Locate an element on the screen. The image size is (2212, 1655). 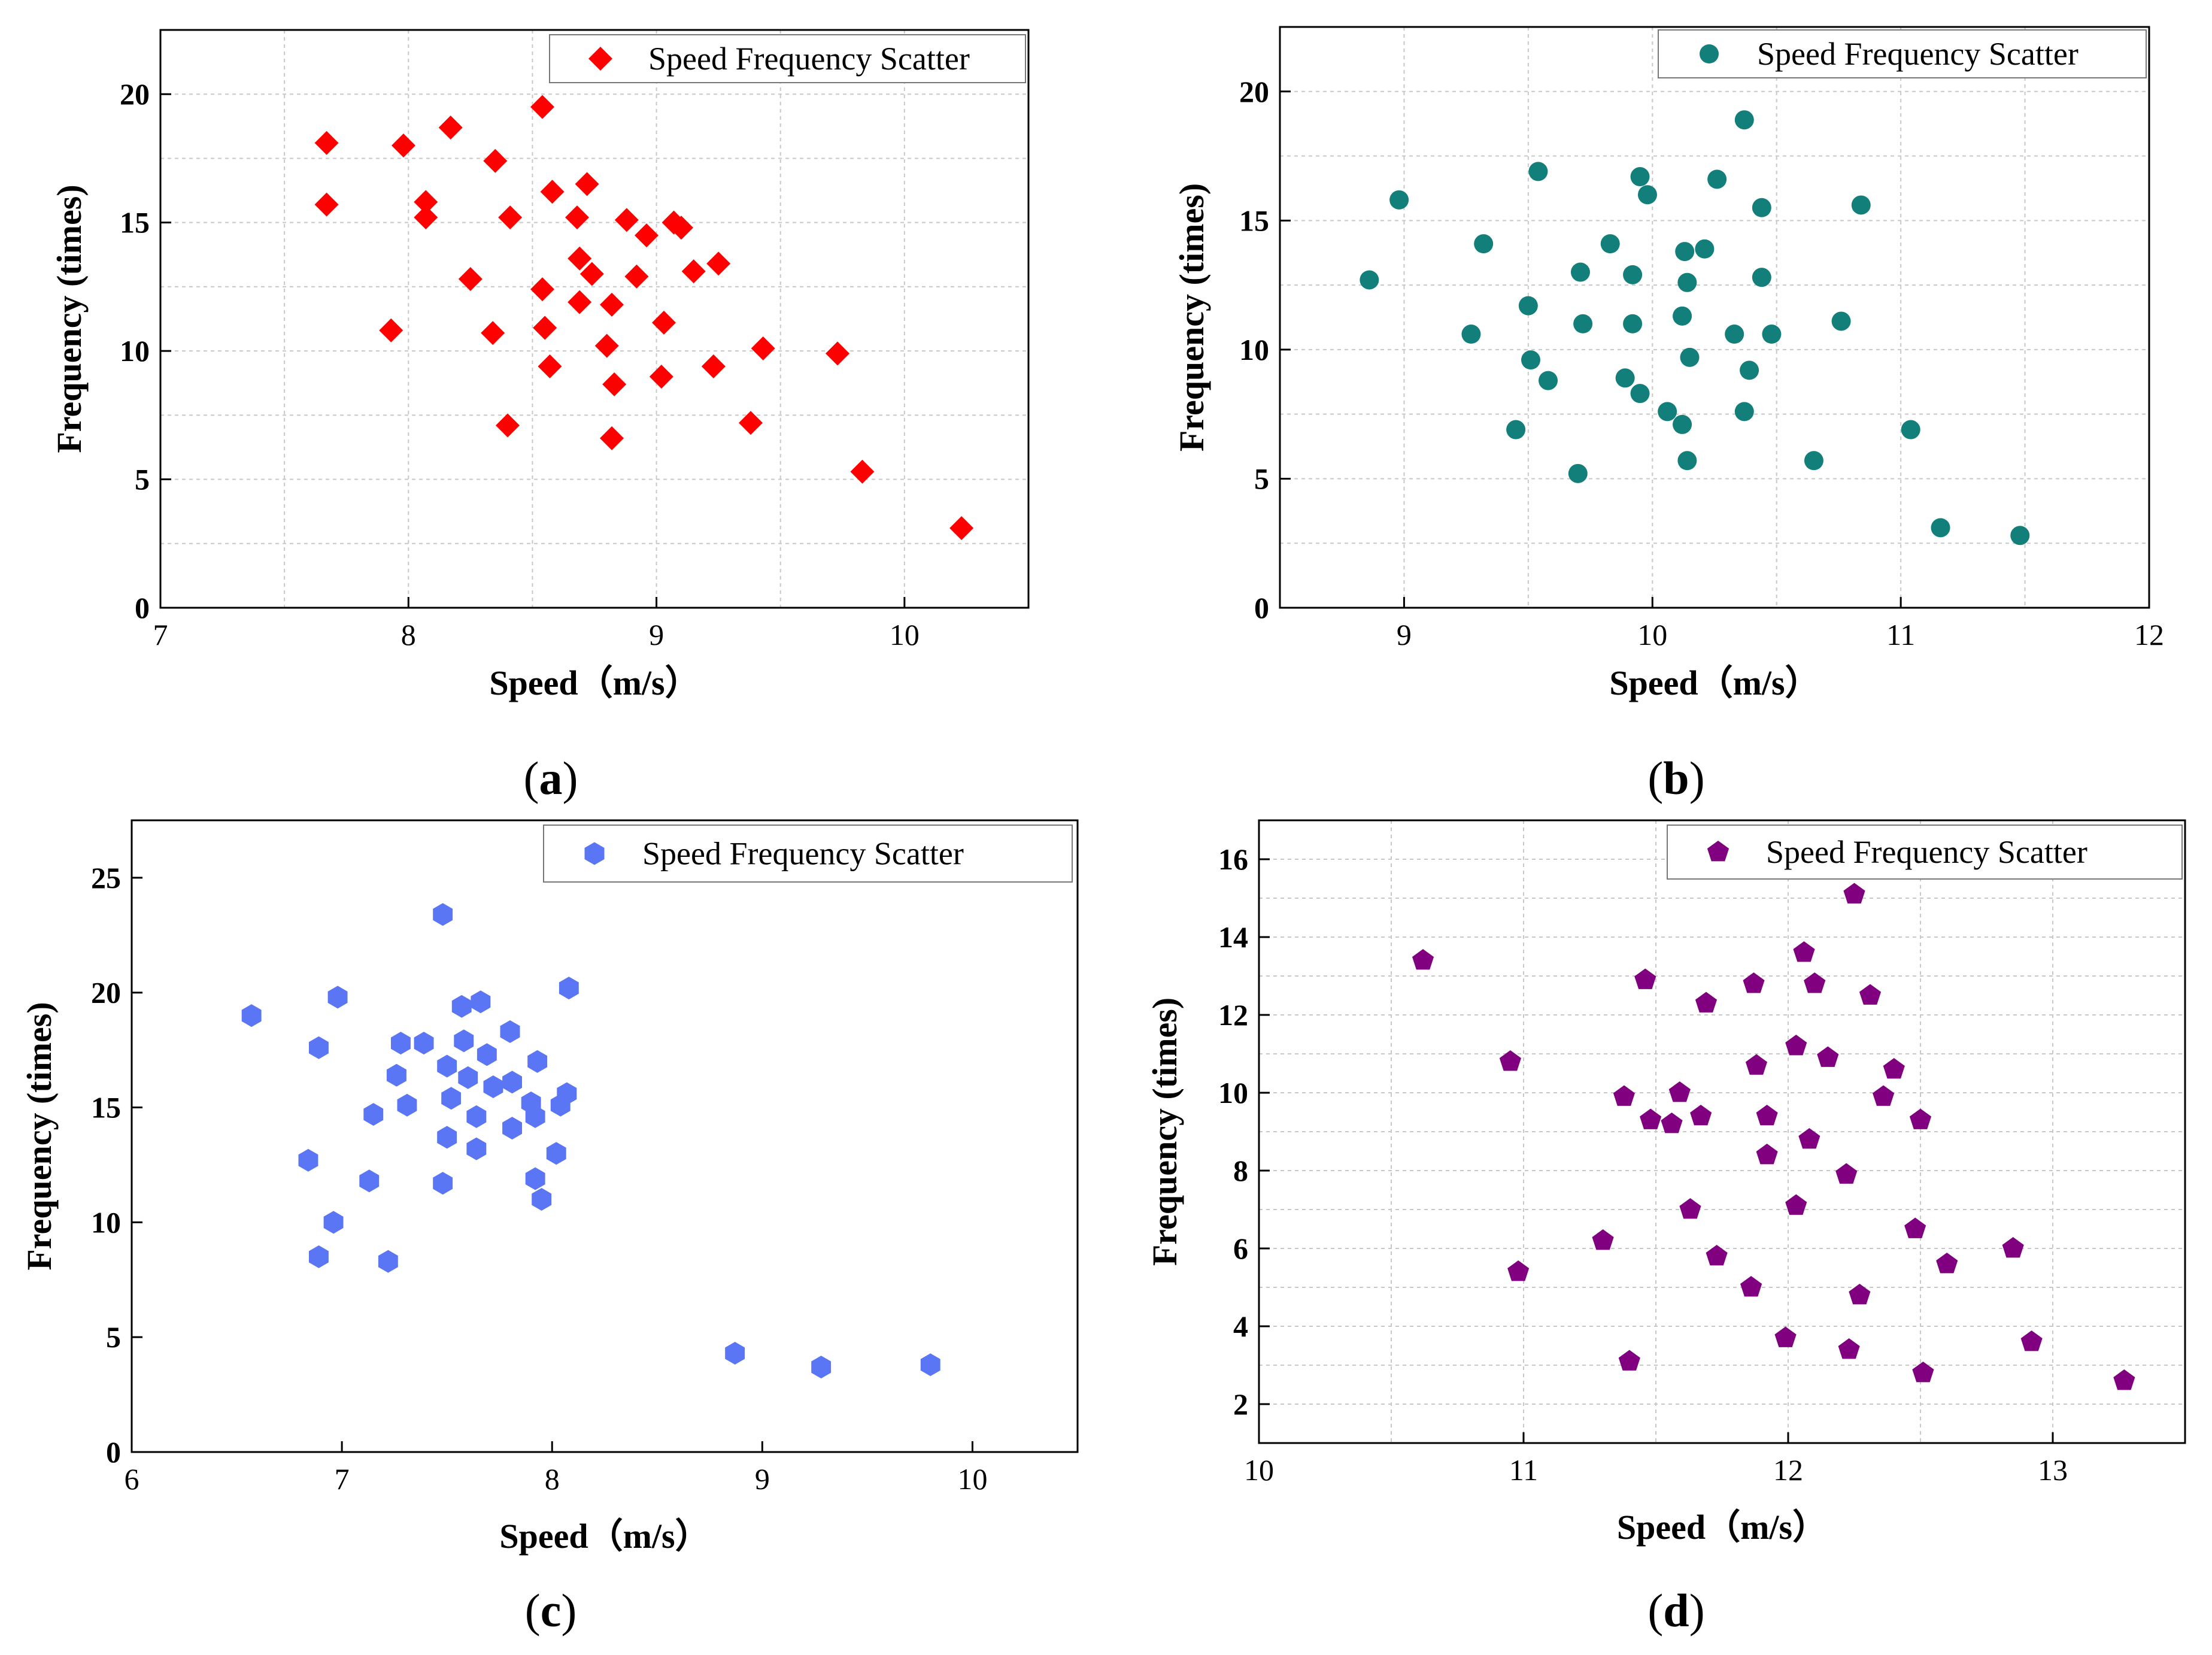
y-tick-label: 25 is located at coordinates (106, 878).